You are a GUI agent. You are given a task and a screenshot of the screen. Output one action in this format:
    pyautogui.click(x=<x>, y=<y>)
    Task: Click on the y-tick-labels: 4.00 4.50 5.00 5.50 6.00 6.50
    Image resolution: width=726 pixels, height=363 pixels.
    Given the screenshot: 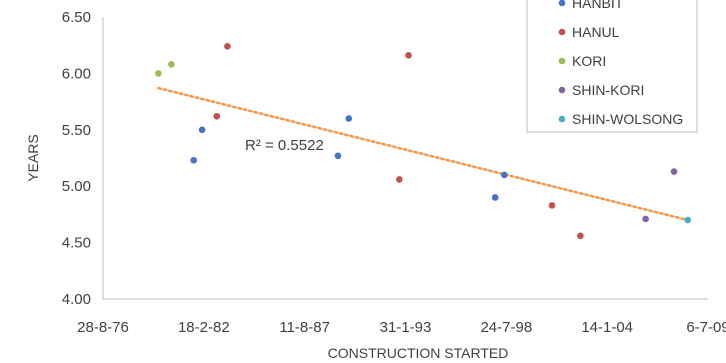 What is the action you would take?
    pyautogui.click(x=76, y=158)
    